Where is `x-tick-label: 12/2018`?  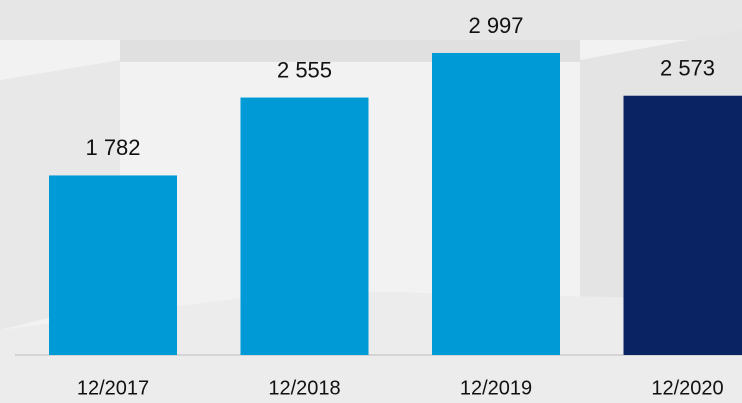 x-tick-label: 12/2018 is located at coordinates (304, 388).